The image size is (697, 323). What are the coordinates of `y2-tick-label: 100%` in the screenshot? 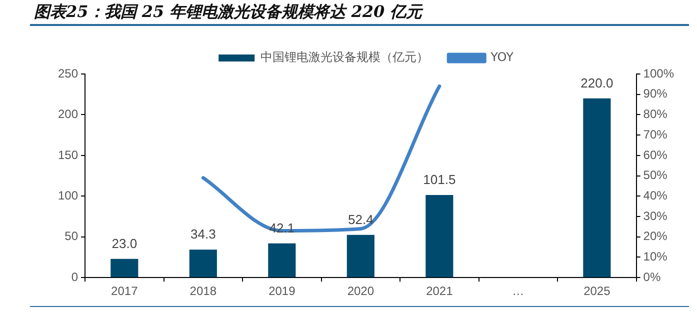 It's located at (658, 73).